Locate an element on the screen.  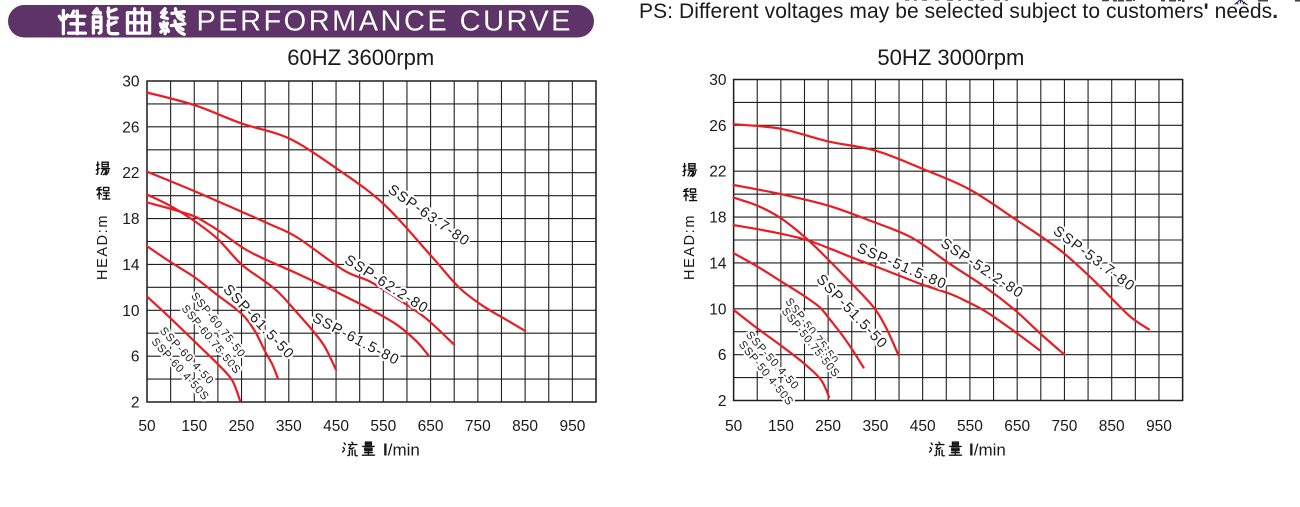
svg-text: SSP-50.75-50 is located at coordinates (811, 331).